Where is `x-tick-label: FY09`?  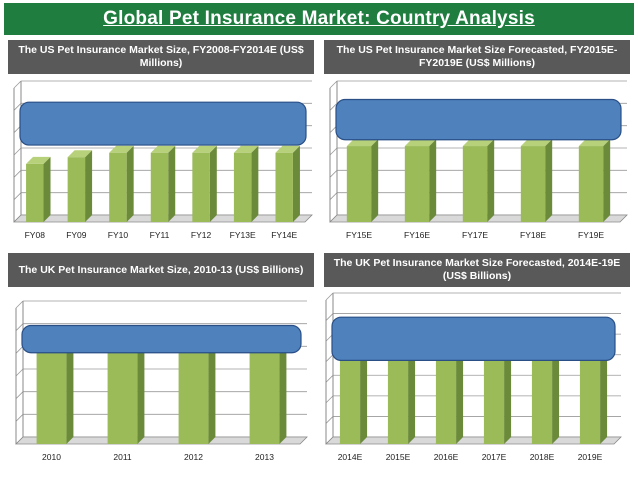
x-tick-label: FY09 is located at coordinates (76, 235).